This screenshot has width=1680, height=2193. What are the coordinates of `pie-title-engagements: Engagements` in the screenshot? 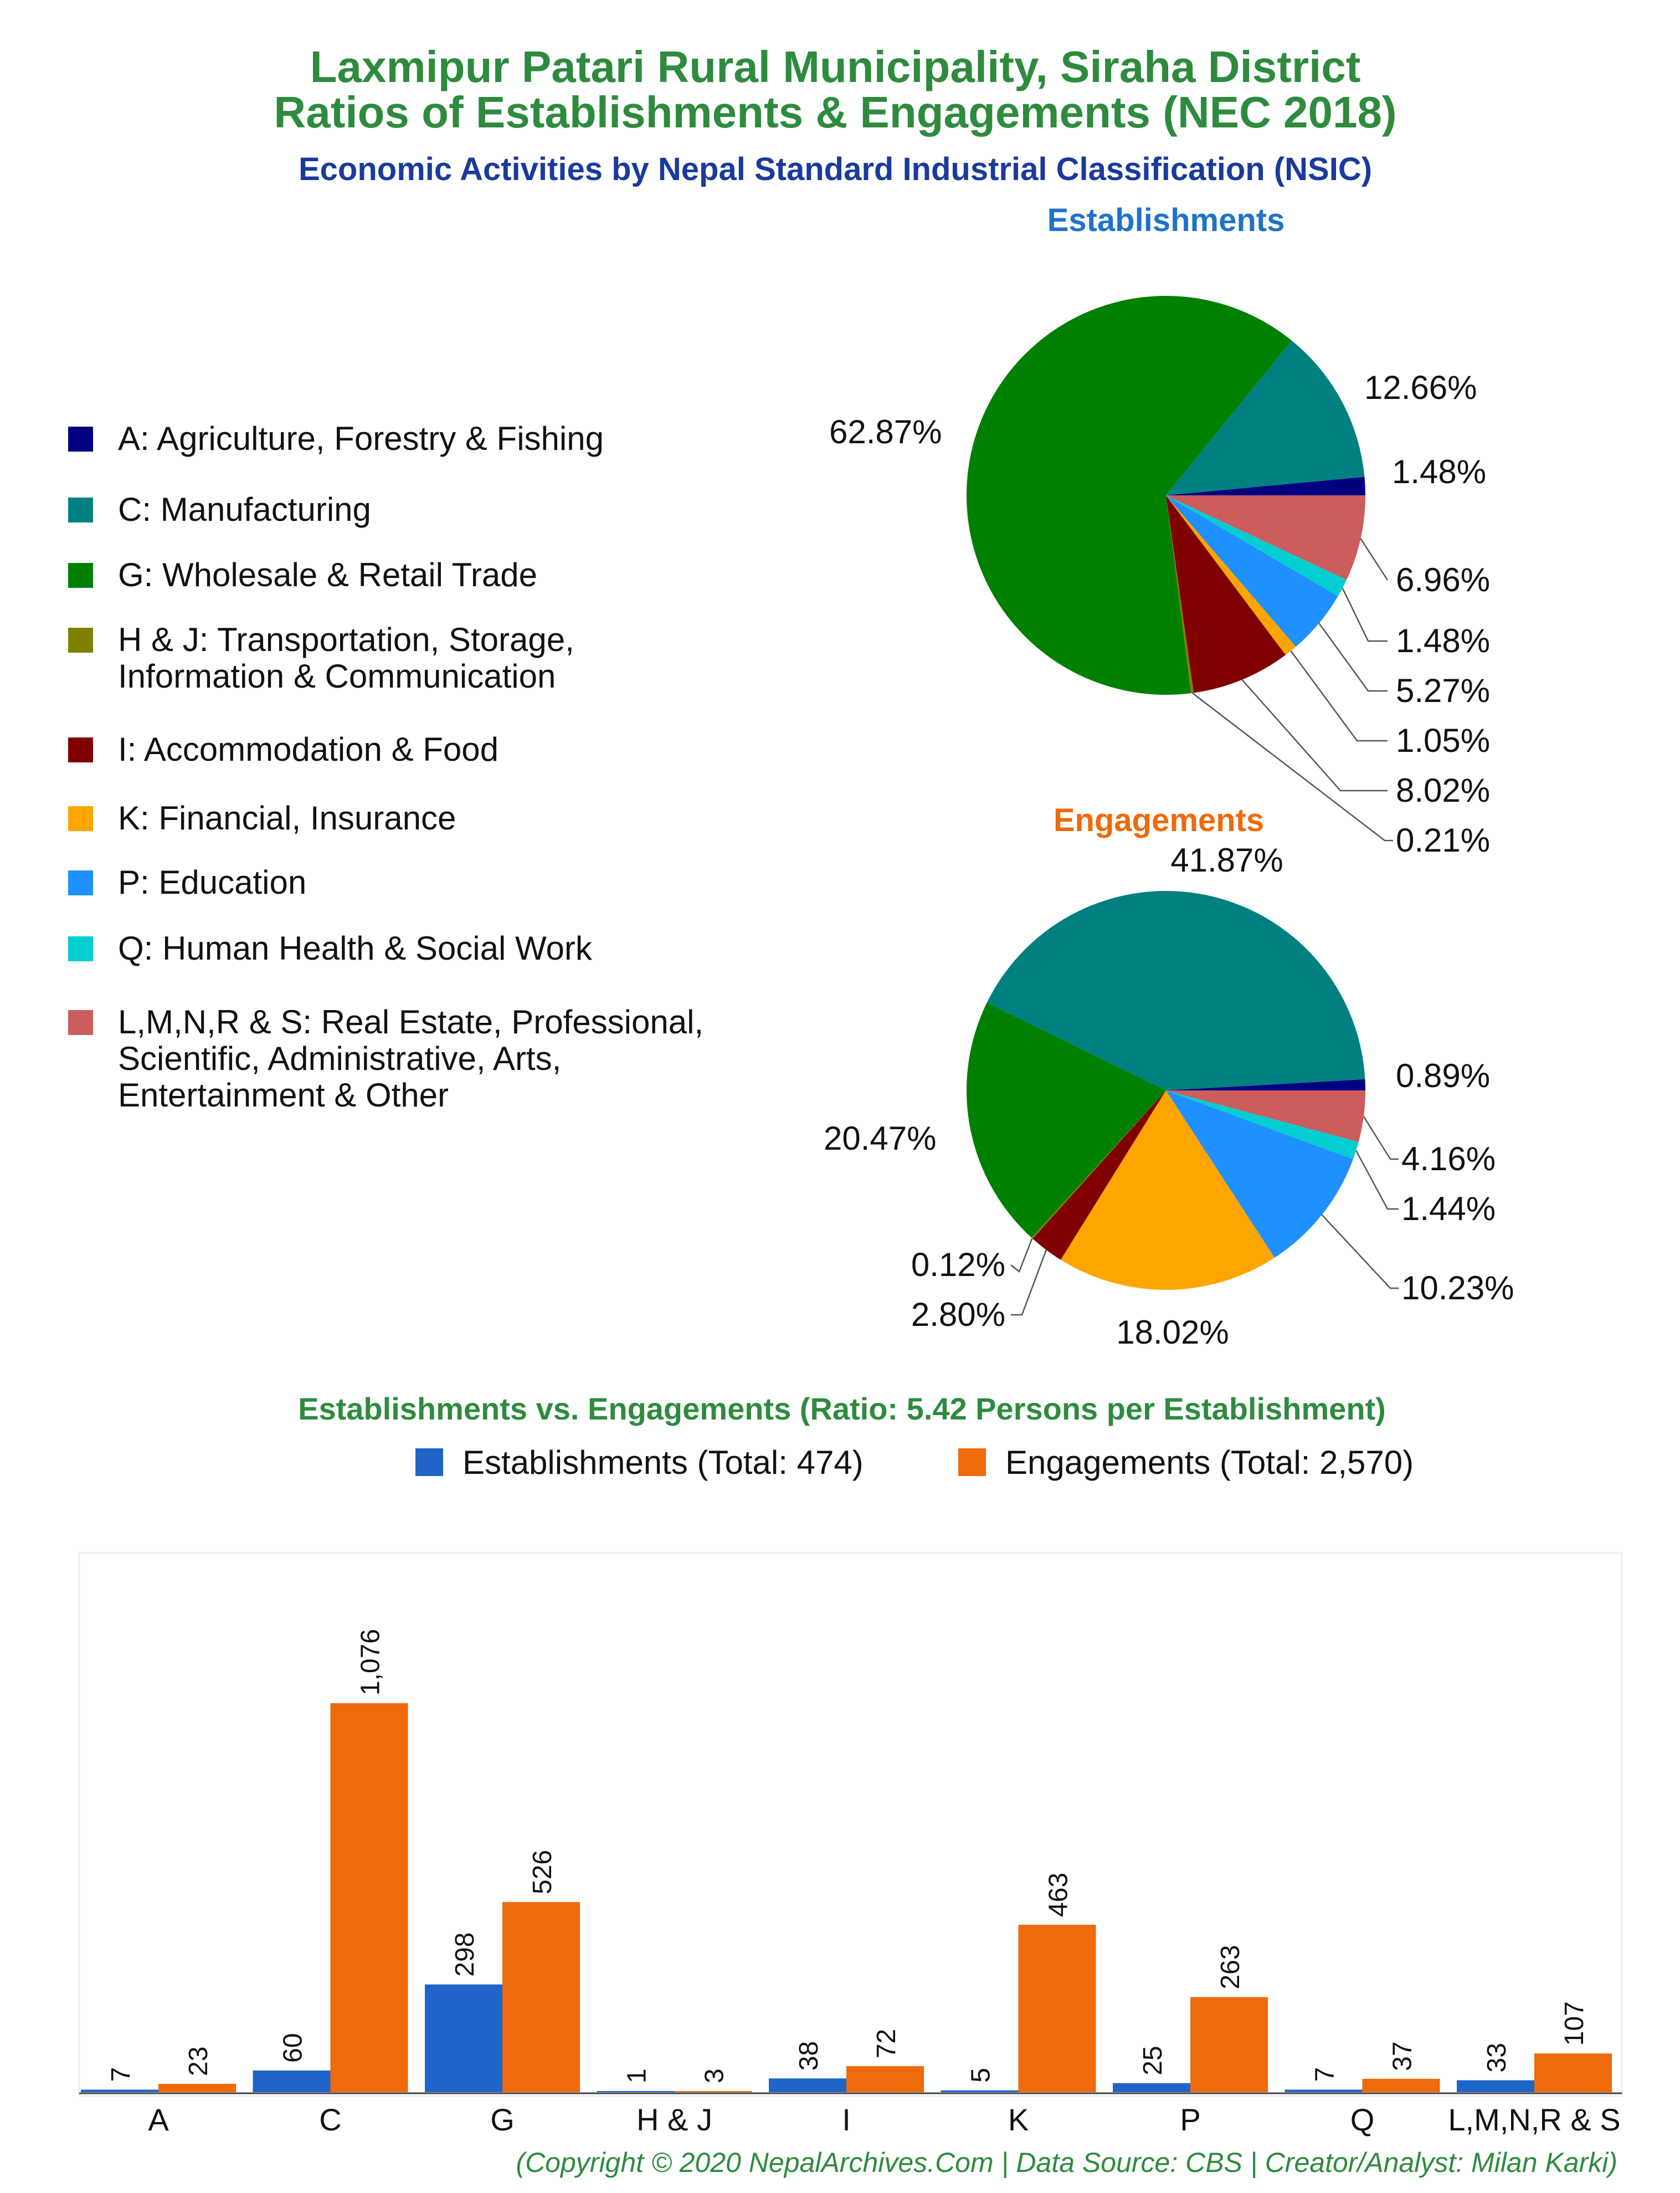 It's located at (1159, 820).